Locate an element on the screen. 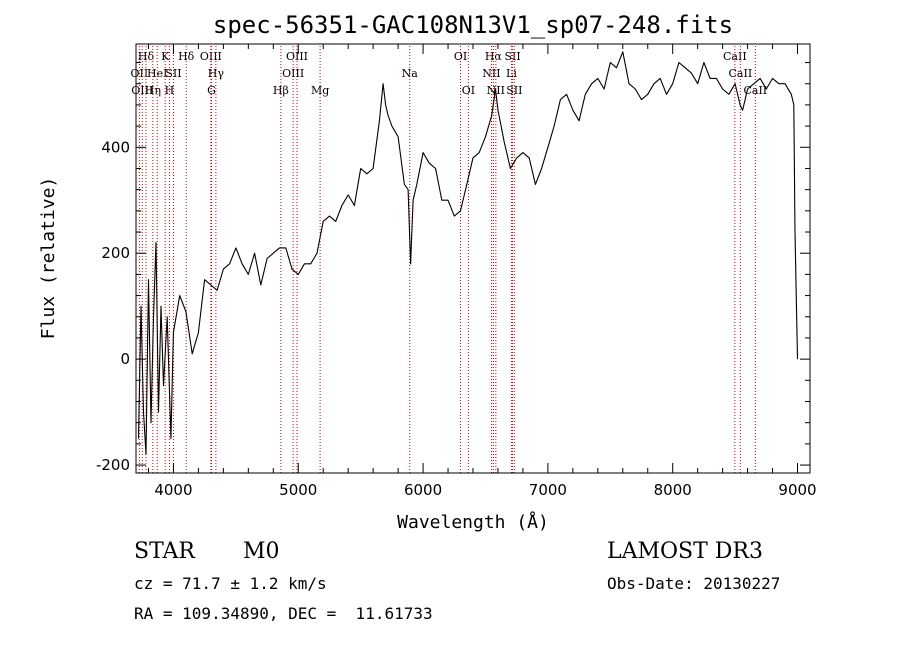 This screenshot has height=649, width=900. y-tick-label: 0 is located at coordinates (125, 359).